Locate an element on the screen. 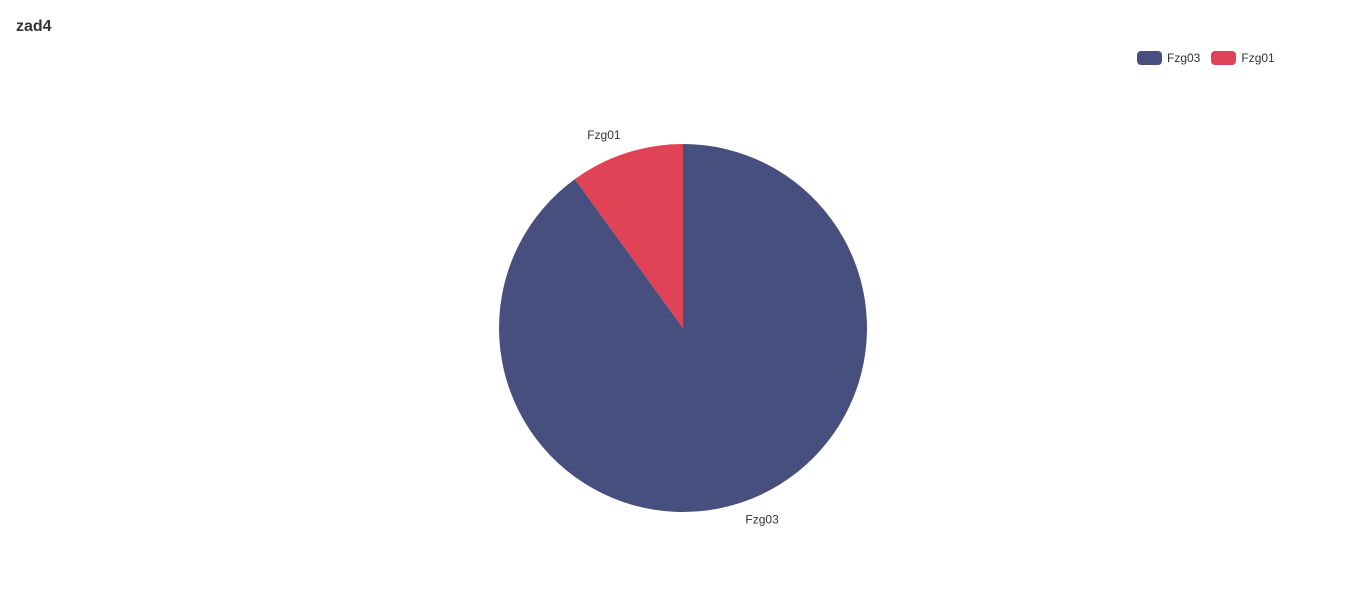  pie-labels: Fzg03 Fzg01 is located at coordinates (683, 327).